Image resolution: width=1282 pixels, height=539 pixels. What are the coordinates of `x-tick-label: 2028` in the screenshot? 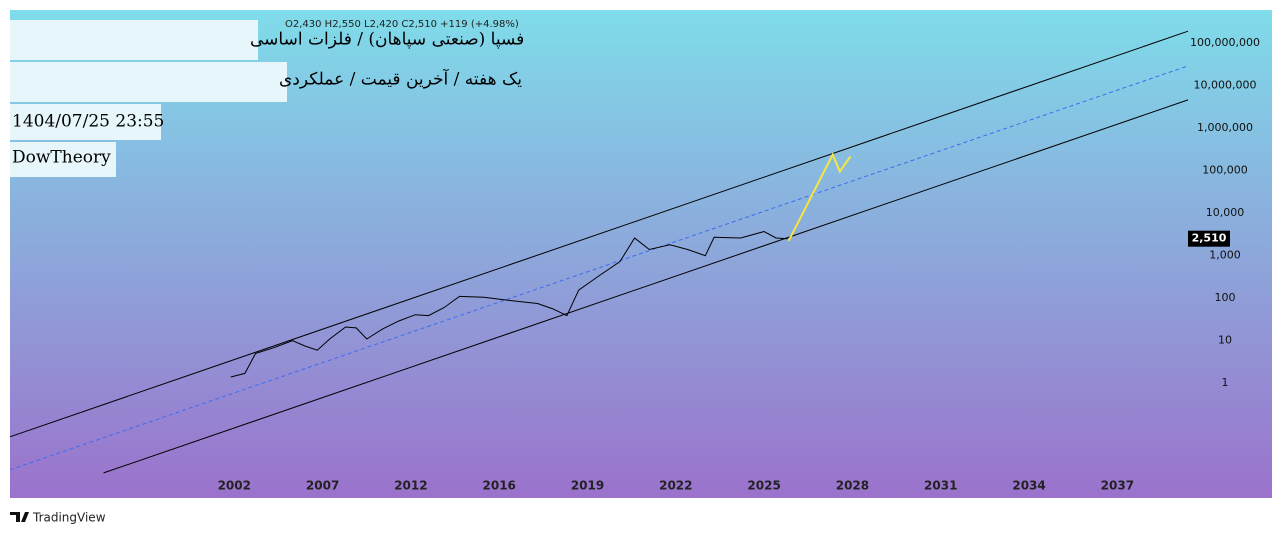 It's located at (852, 486).